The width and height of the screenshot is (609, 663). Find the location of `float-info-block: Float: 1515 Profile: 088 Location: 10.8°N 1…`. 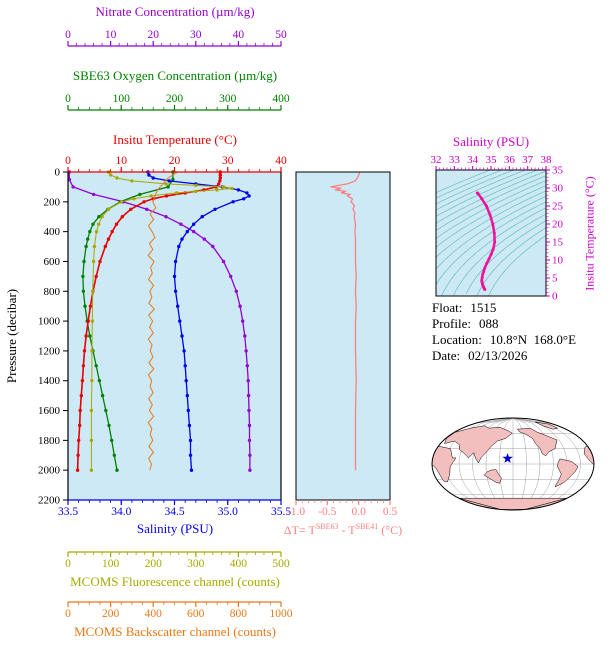

float-info-block: Float: 1515 Profile: 088 Location: 10.8°N 1… is located at coordinates (504, 332).